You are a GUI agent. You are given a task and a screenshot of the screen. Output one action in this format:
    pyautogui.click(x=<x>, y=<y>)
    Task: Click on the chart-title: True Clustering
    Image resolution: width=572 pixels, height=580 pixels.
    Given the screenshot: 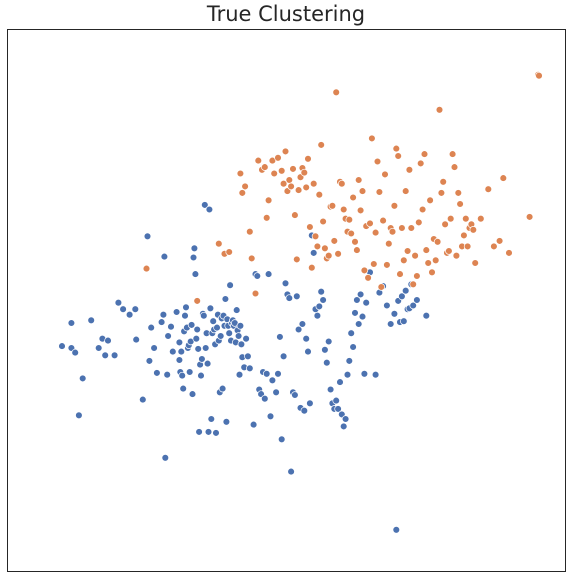 What is the action you would take?
    pyautogui.click(x=286, y=14)
    